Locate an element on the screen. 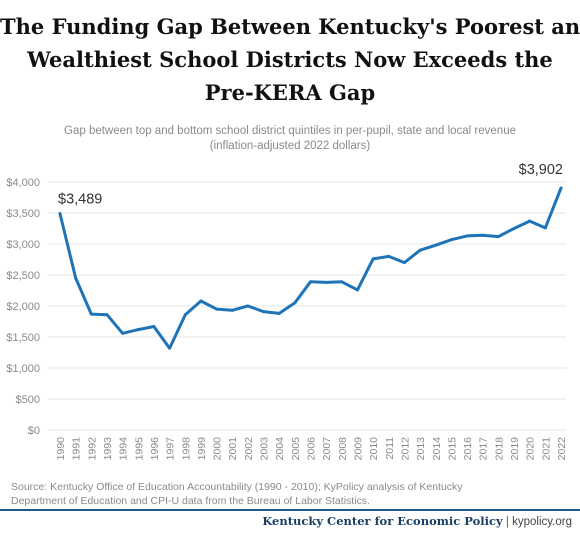 This screenshot has height=535, width=580. x-tick-label: 2021 is located at coordinates (546, 449).